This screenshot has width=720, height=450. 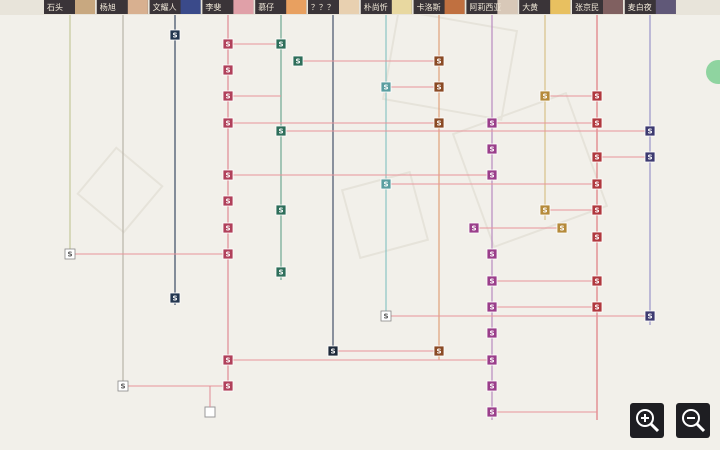 What do you see at coordinates (693, 420) in the screenshot?
I see `zoom-out-button` at bounding box center [693, 420].